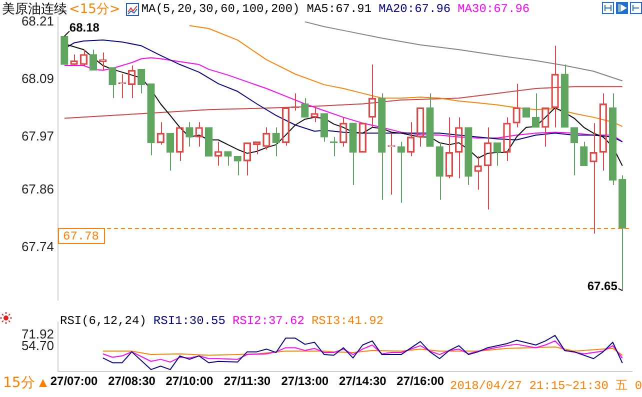 The width and height of the screenshot is (642, 397). I want to click on x-tick-label: 27/07:00, so click(74, 381).